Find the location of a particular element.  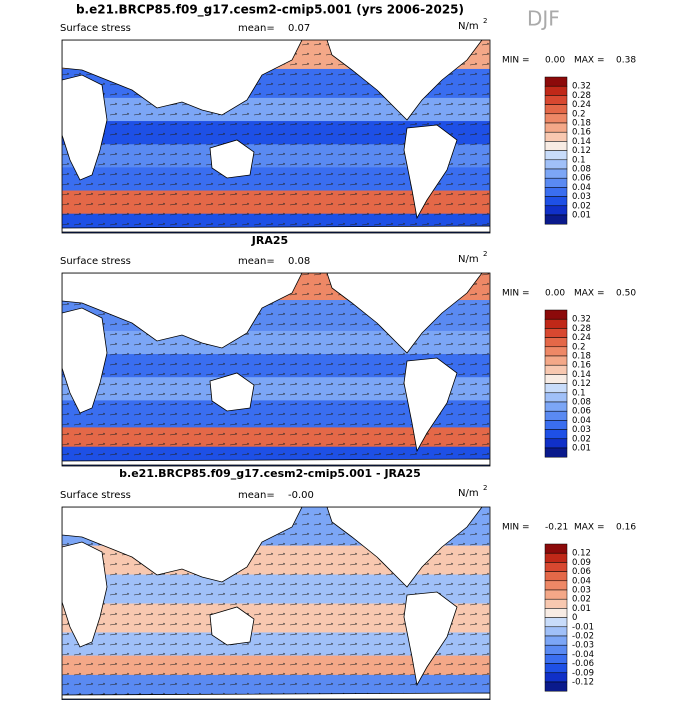

mean-value: -0.00 is located at coordinates (301, 495).